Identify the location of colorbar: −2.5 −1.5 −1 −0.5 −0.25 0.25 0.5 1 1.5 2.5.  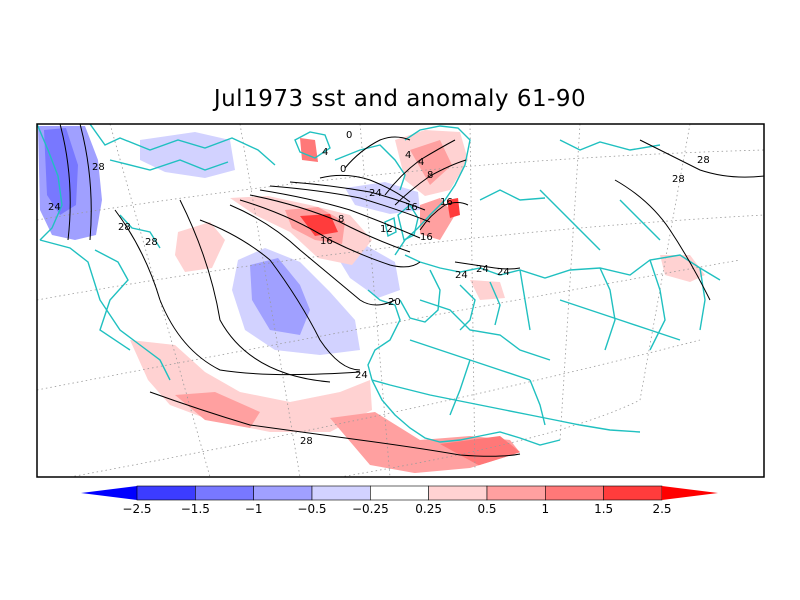
(399, 500).